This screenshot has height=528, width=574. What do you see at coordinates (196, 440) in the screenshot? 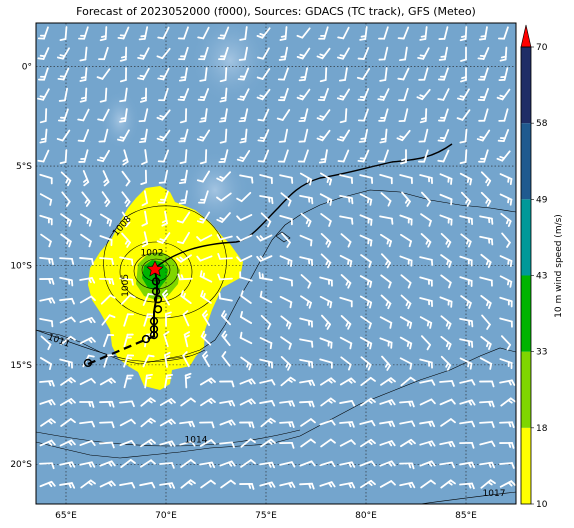
I see `contour-label: 1014` at bounding box center [196, 440].